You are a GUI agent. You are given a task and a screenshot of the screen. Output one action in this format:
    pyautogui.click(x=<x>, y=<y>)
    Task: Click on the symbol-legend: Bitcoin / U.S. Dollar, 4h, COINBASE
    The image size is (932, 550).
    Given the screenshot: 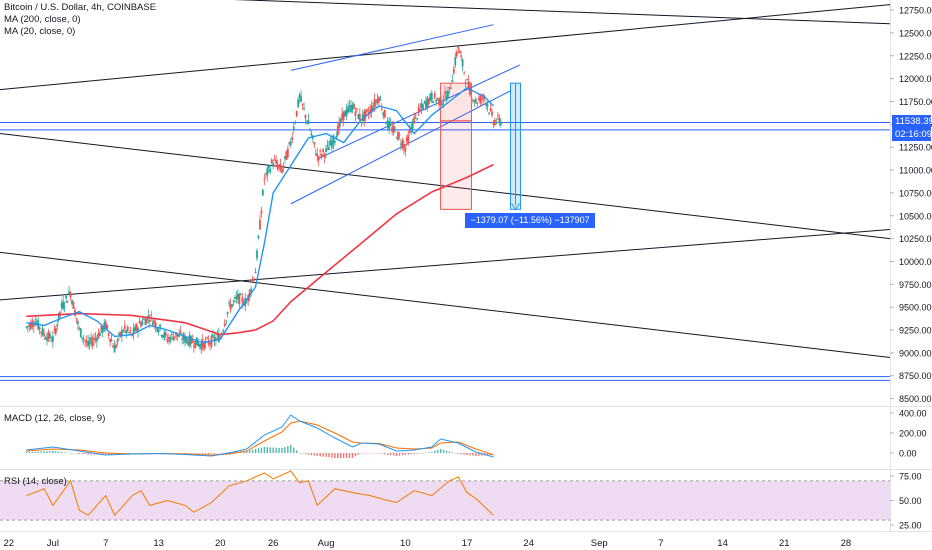 What is the action you would take?
    pyautogui.click(x=80, y=7)
    